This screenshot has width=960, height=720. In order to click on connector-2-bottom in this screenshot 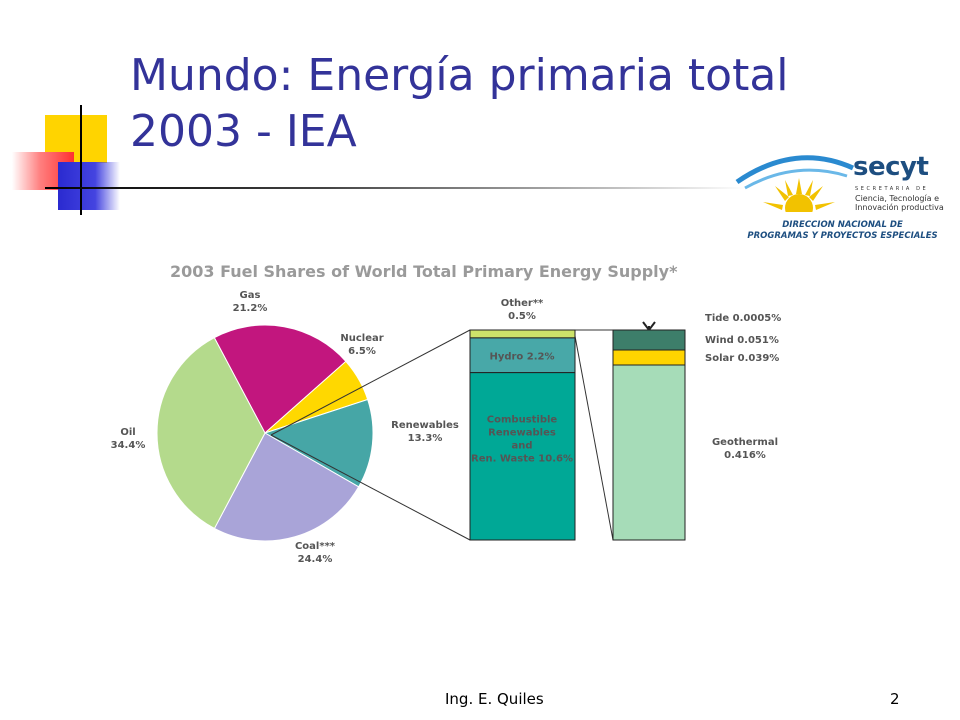, I will do `click(594, 438)`.